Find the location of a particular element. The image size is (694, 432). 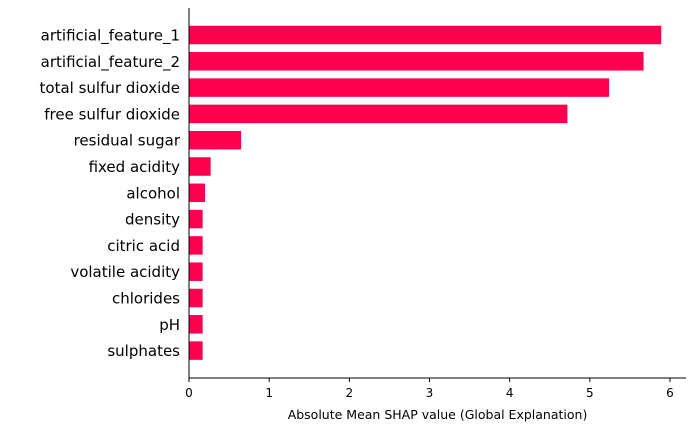

bar-residual-sugar is located at coordinates (215, 140).